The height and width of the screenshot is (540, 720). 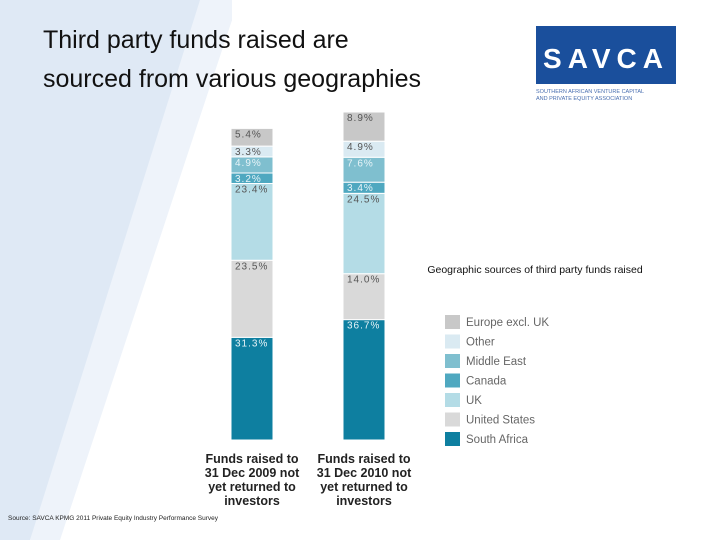 I want to click on logo-name: SAVCA, so click(x=606, y=58).